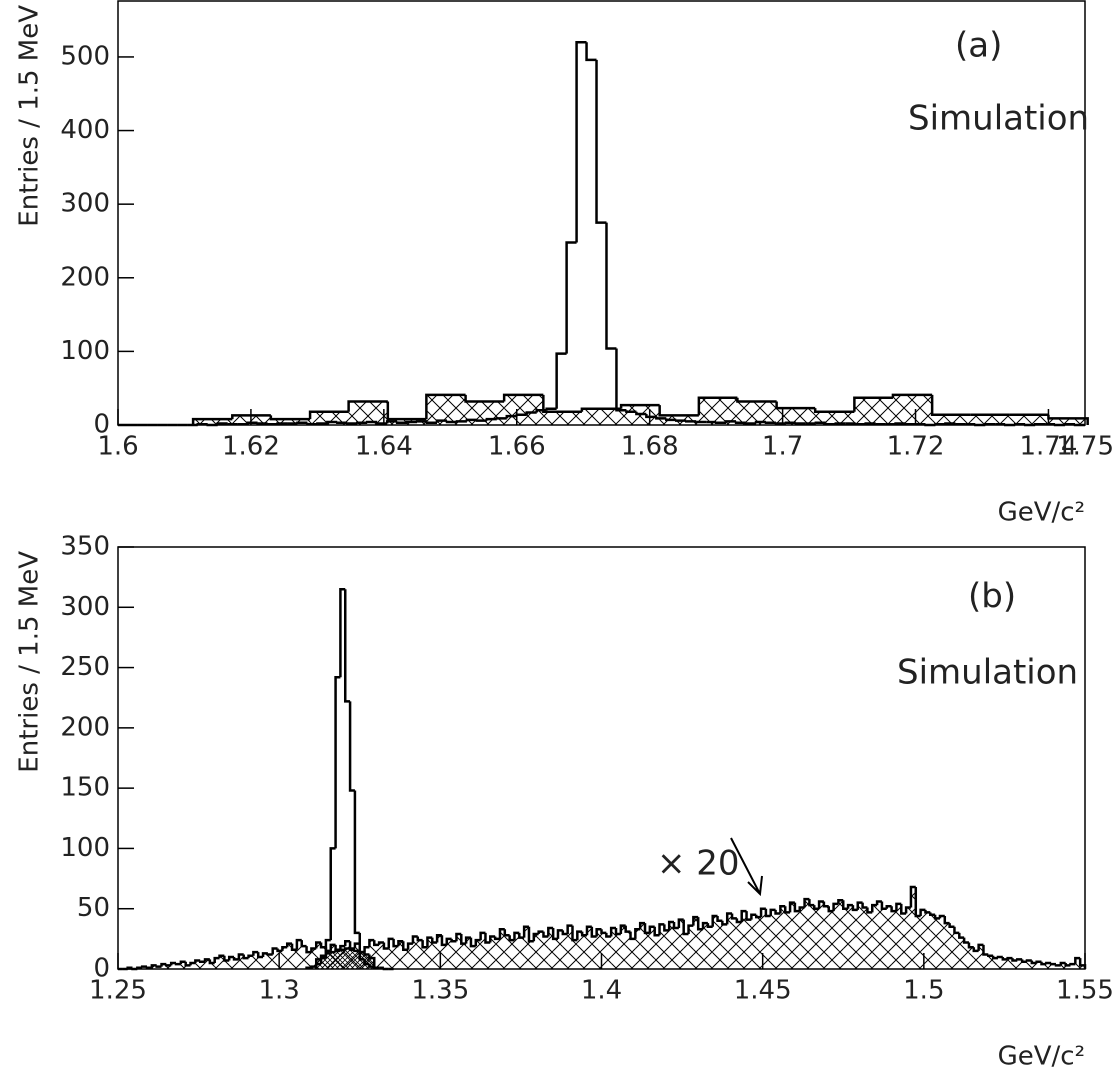 This screenshot has width=1116, height=1082. What do you see at coordinates (101, 969) in the screenshot?
I see `y-tick-label: 0` at bounding box center [101, 969].